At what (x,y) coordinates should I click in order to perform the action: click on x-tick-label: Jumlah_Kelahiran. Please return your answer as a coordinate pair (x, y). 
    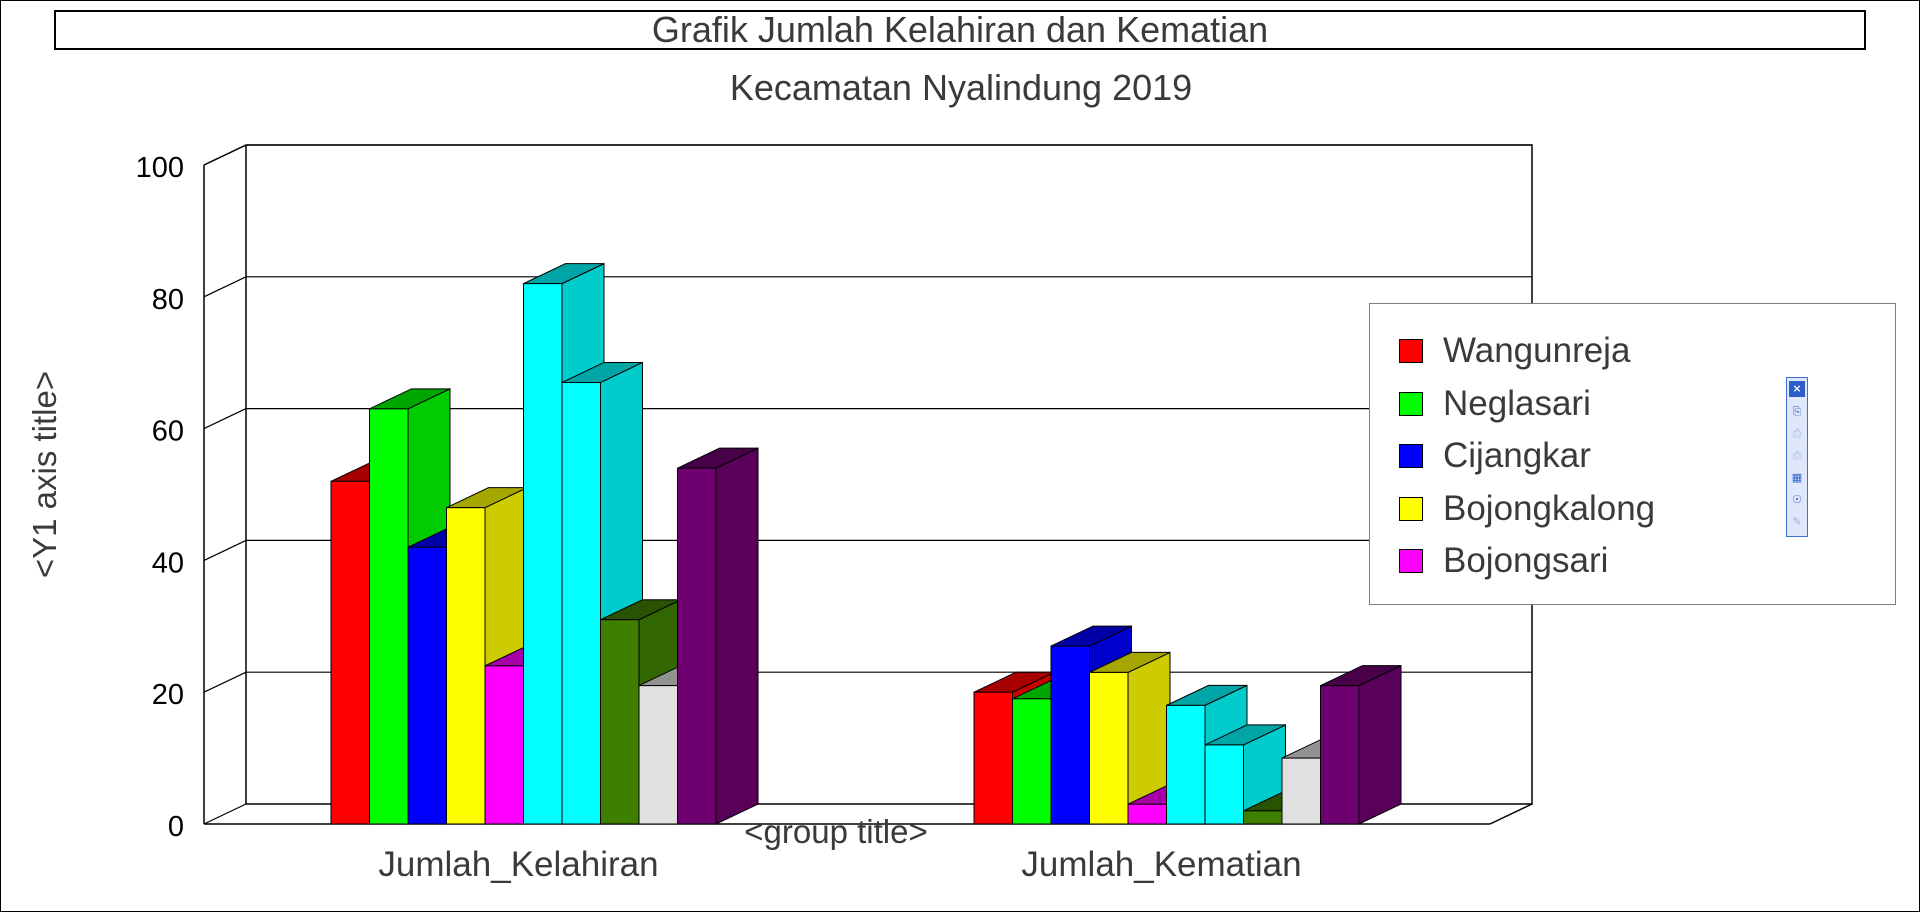
    Looking at the image, I should click on (518, 864).